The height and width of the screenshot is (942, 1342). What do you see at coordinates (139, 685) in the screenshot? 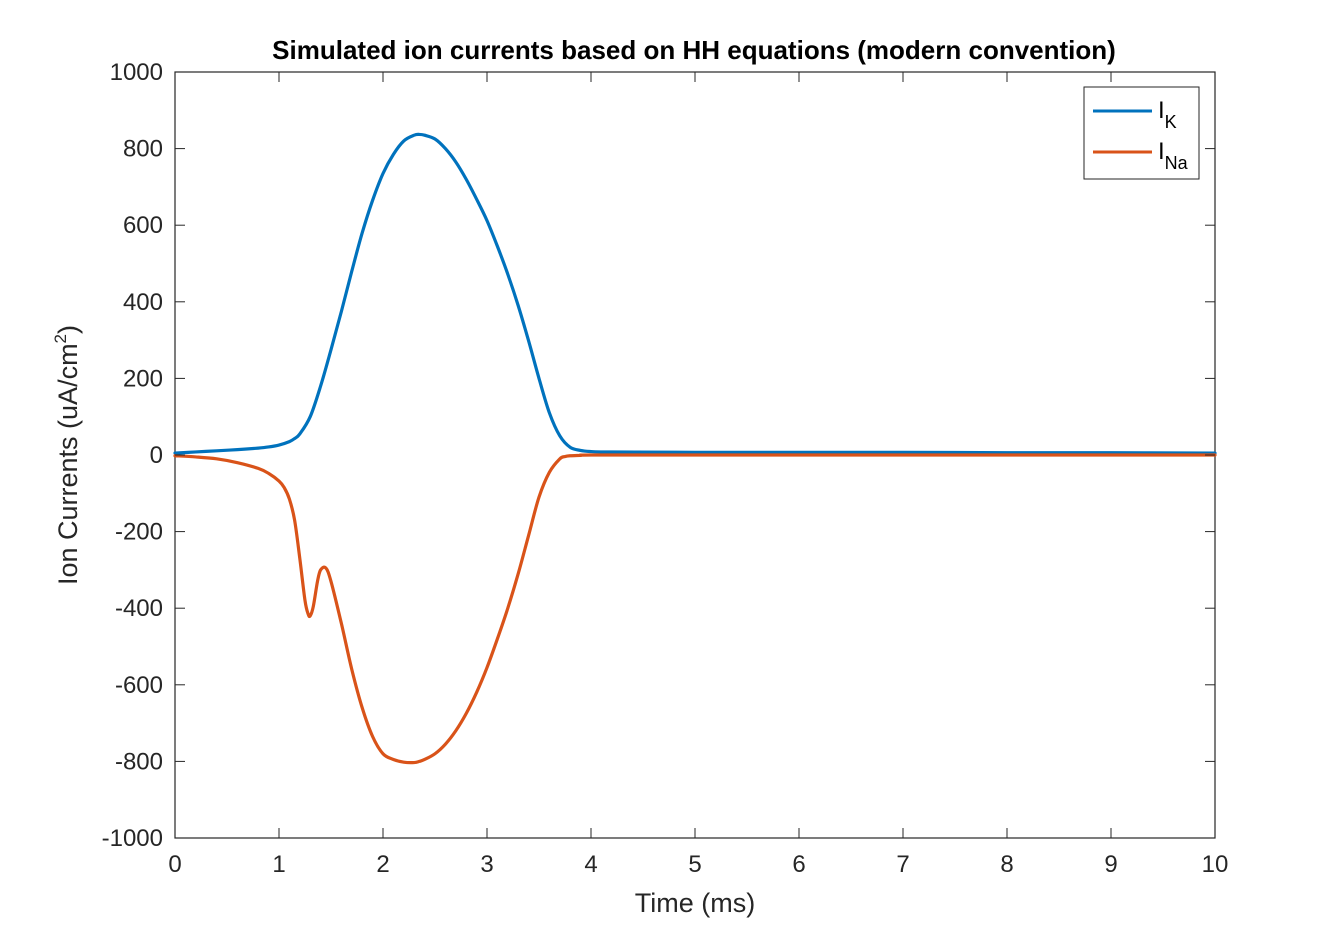
I see `y-tick-label: -600` at bounding box center [139, 685].